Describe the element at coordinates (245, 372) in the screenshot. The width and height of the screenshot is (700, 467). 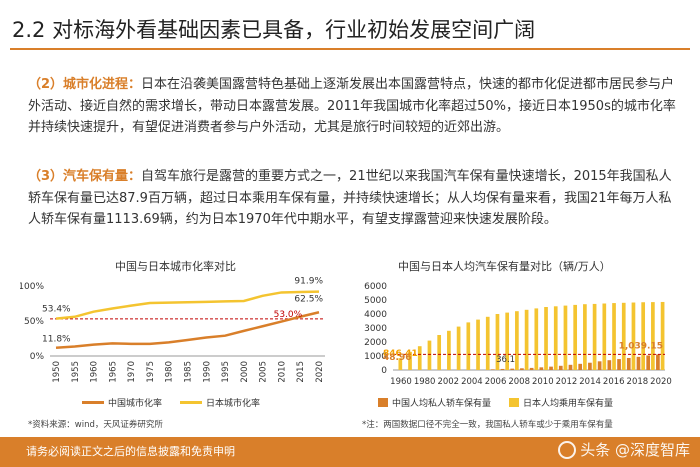
I see `x-tick-label: 2000` at that location.